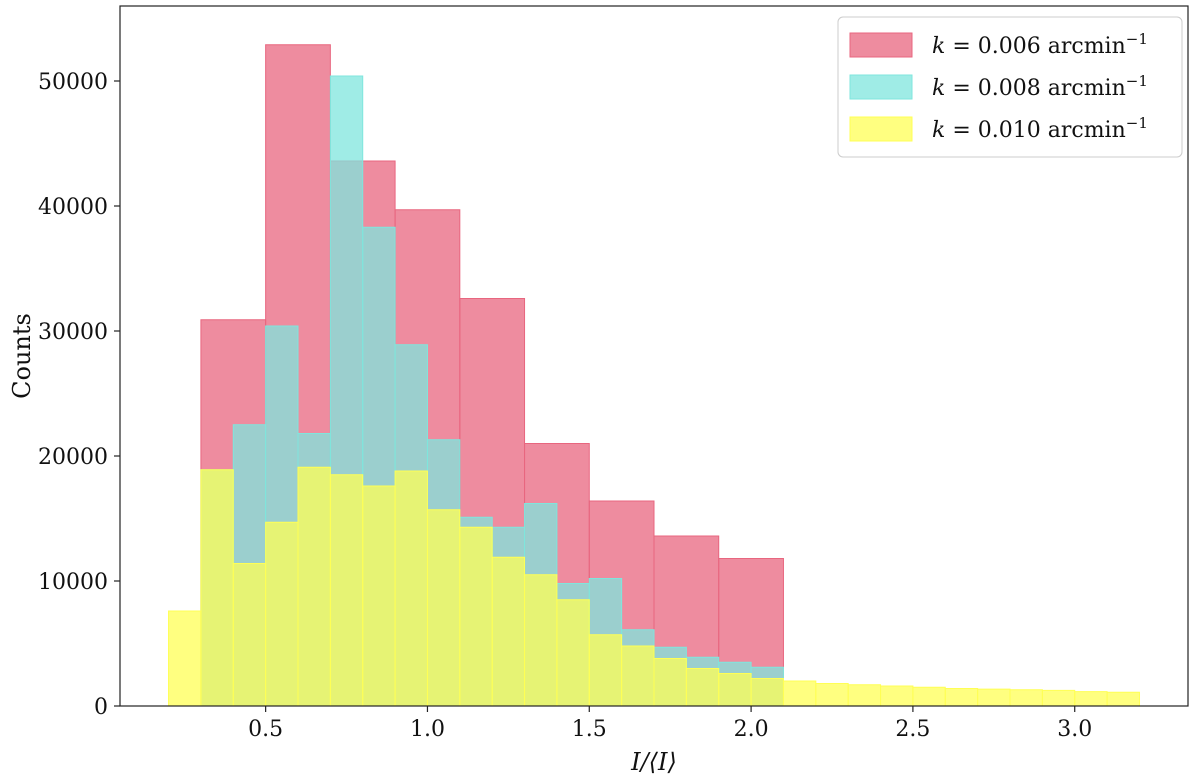 Image resolution: width=1200 pixels, height=782 pixels. Describe the element at coordinates (79, 395) in the screenshot. I see `y-axis: 0 10000 20000 30000 40000 50000` at that location.